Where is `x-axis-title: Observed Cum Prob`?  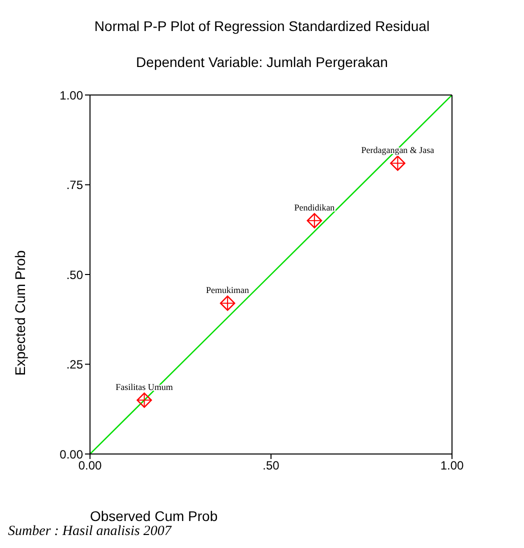
x-axis-title: Observed Cum Prob is located at coordinates (154, 516).